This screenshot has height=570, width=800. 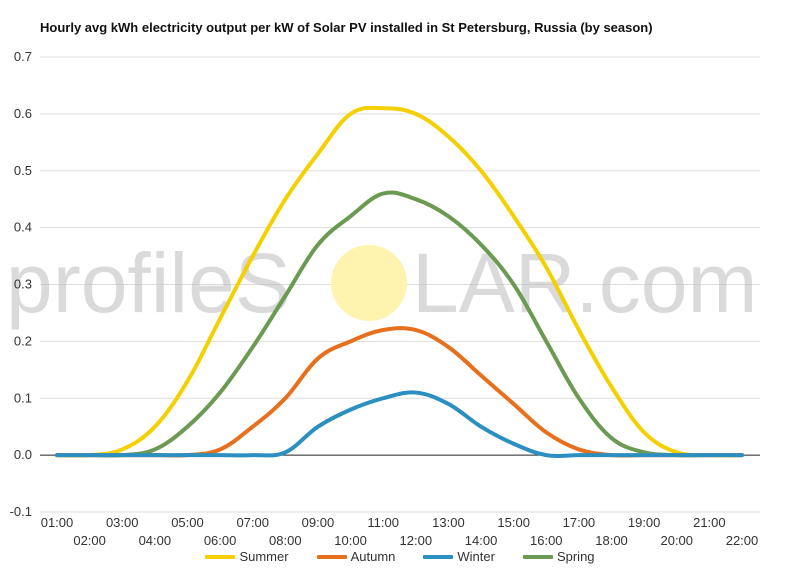 I want to click on x-tick-label: 06:00, so click(x=220, y=540).